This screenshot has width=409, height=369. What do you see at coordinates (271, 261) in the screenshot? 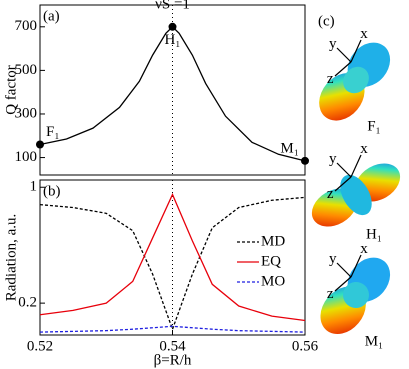
I see `legend-label: EQ` at bounding box center [271, 261].